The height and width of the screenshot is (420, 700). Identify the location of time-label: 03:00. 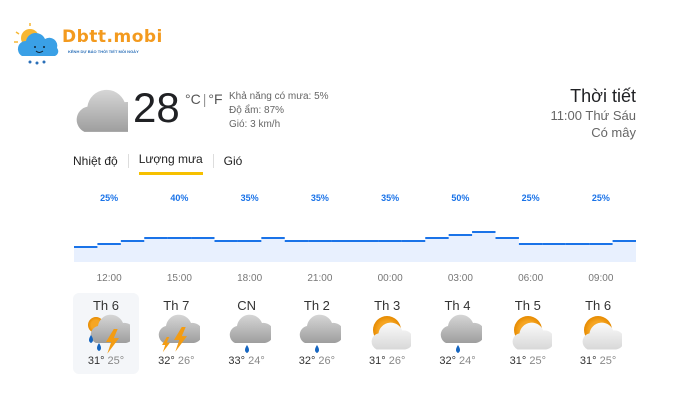
(460, 278).